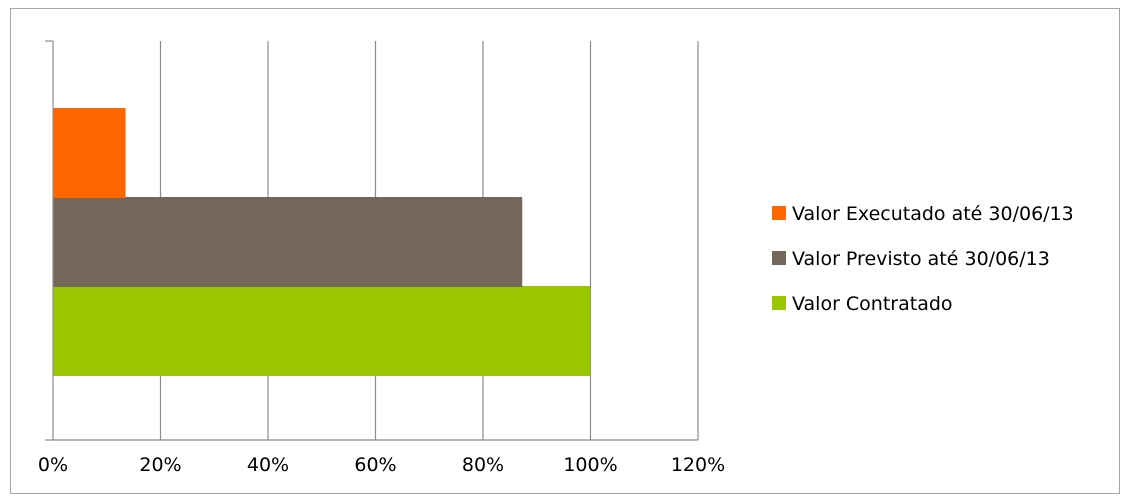 This screenshot has width=1131, height=502. Describe the element at coordinates (322, 331) in the screenshot. I see `bar-valor-contratado` at that location.